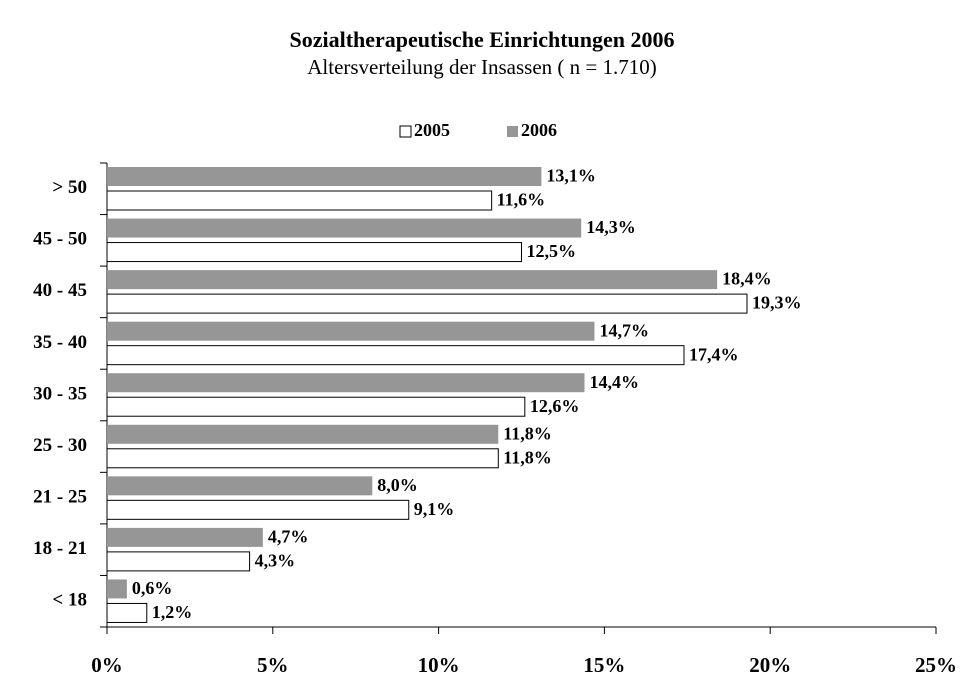  What do you see at coordinates (615, 382) in the screenshot?
I see `value-label: 14,4%` at bounding box center [615, 382].